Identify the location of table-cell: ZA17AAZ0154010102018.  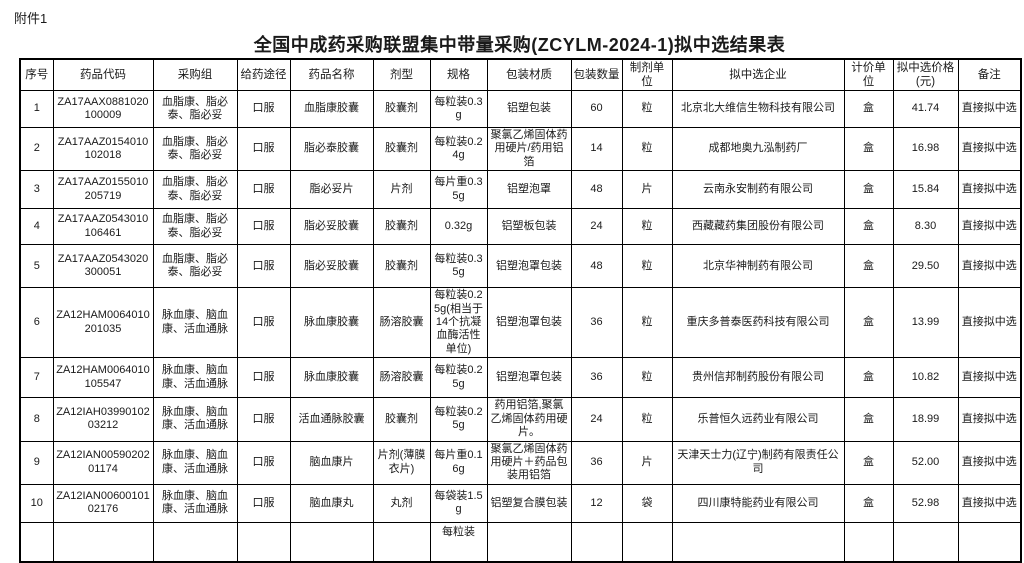
(103, 149).